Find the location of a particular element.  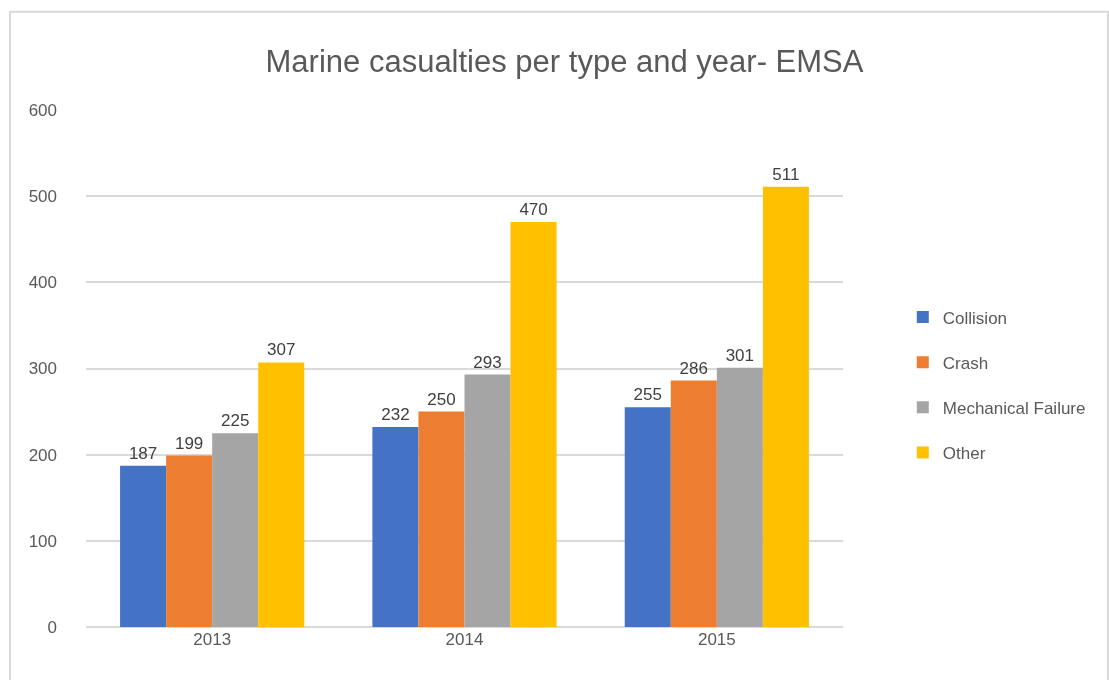

data-label: 250 is located at coordinates (441, 399).